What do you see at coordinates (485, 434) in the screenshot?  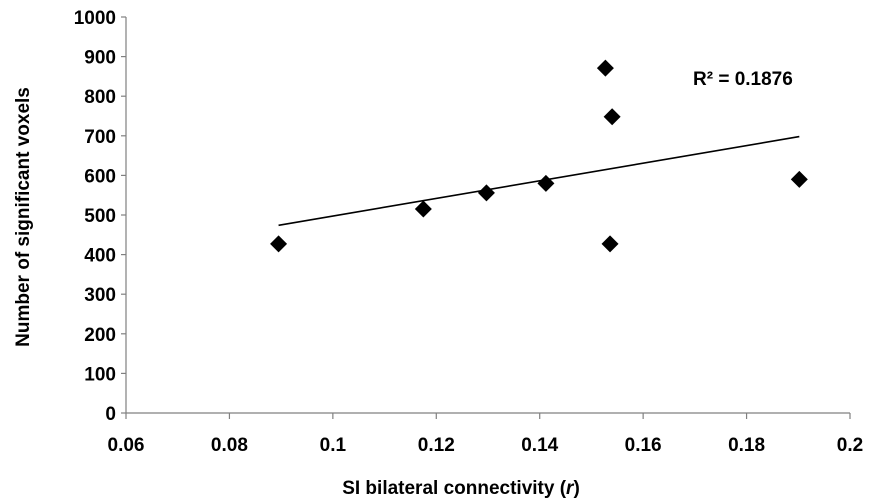 I see `x-axis: 0.06 0.08 0.1 0.12 0.14 0.16 0.18 0.2` at bounding box center [485, 434].